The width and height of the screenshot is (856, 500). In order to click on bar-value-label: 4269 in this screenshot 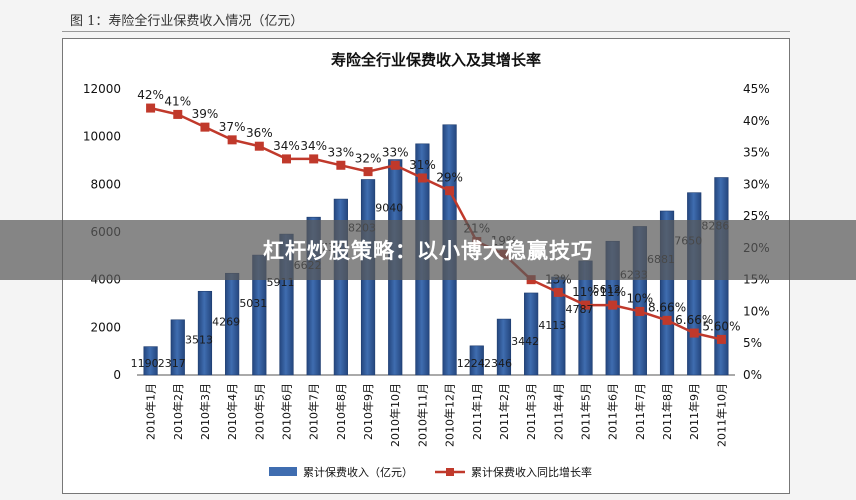, I will do `click(226, 321)`.